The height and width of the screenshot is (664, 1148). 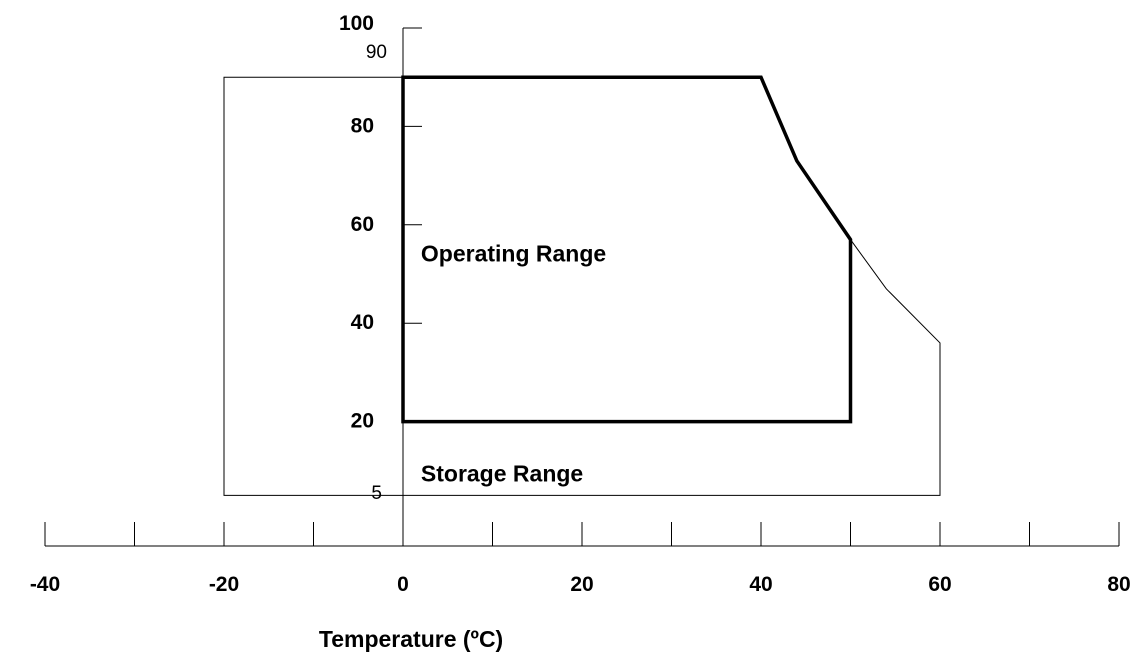 I want to click on y-tick-label: 60, so click(x=362, y=224).